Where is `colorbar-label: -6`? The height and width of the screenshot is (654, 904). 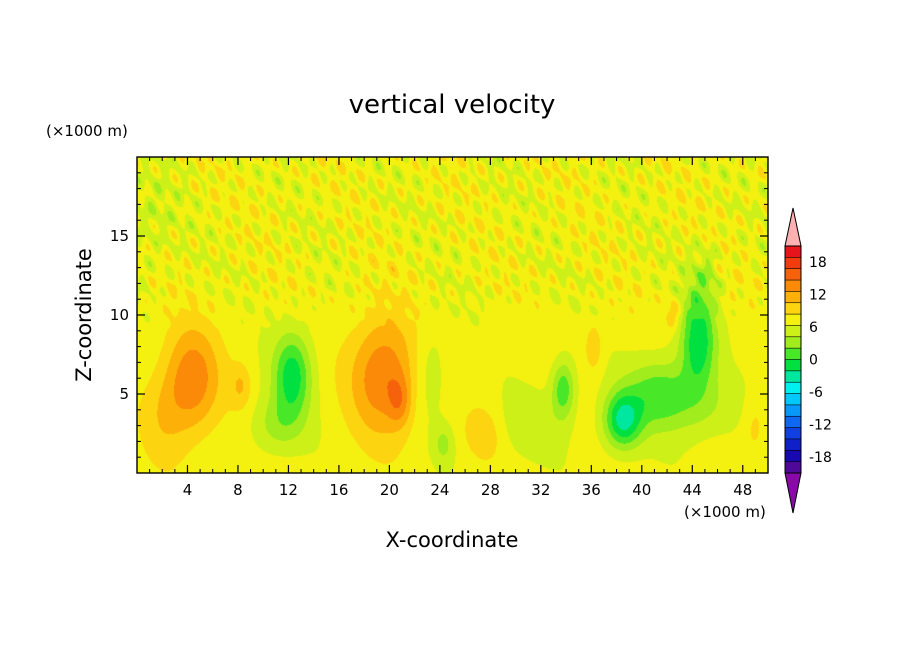 colorbar-label: -6 is located at coordinates (816, 393).